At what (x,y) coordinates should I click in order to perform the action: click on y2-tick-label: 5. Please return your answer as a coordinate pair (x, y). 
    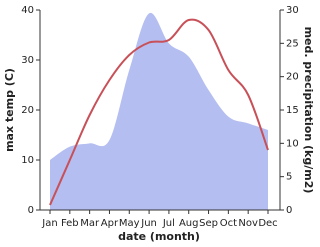
    Looking at the image, I should click on (289, 177).